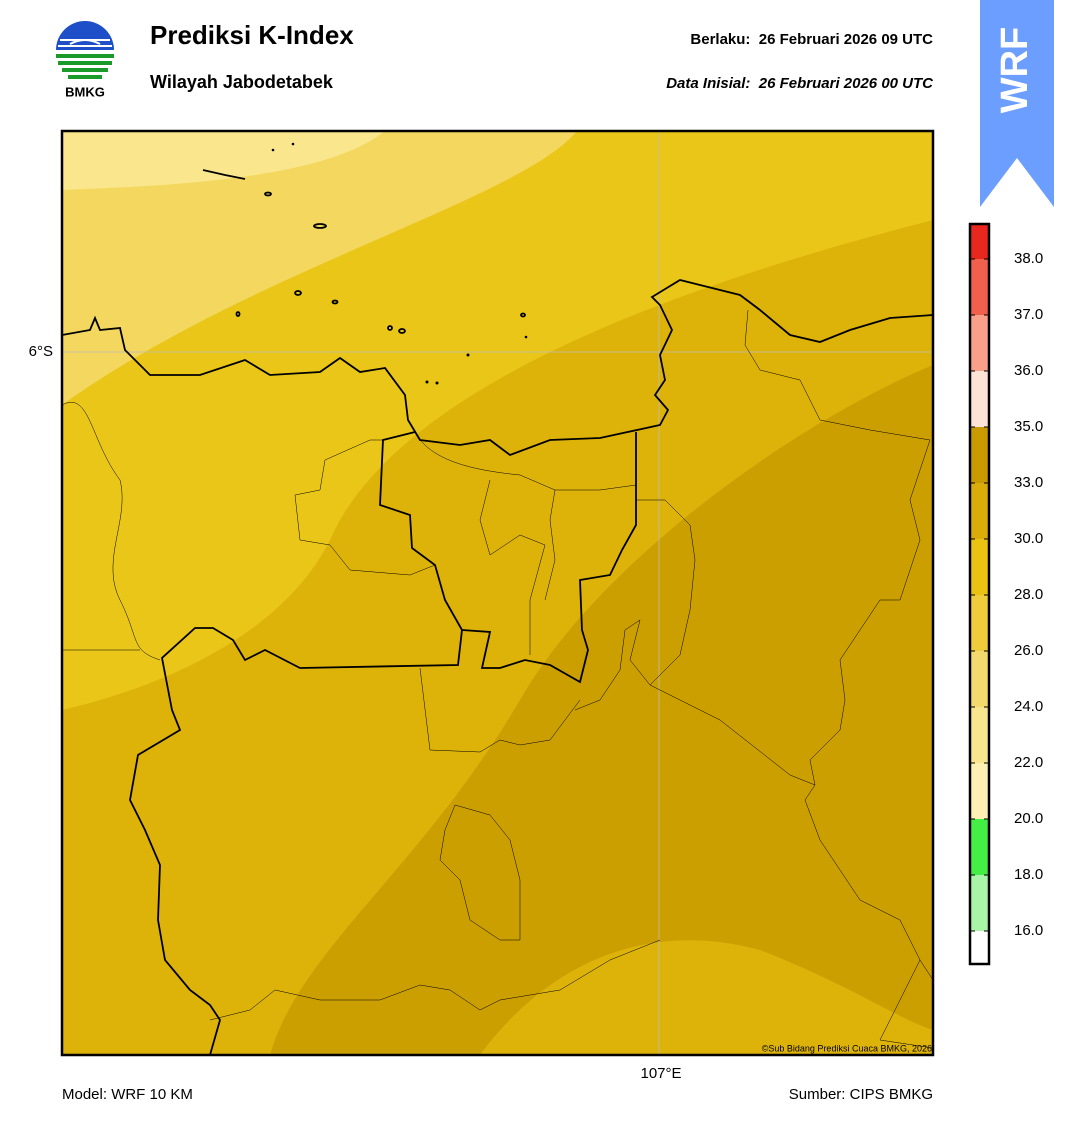  I want to click on colorbar-label: 35.0, so click(1028, 426).